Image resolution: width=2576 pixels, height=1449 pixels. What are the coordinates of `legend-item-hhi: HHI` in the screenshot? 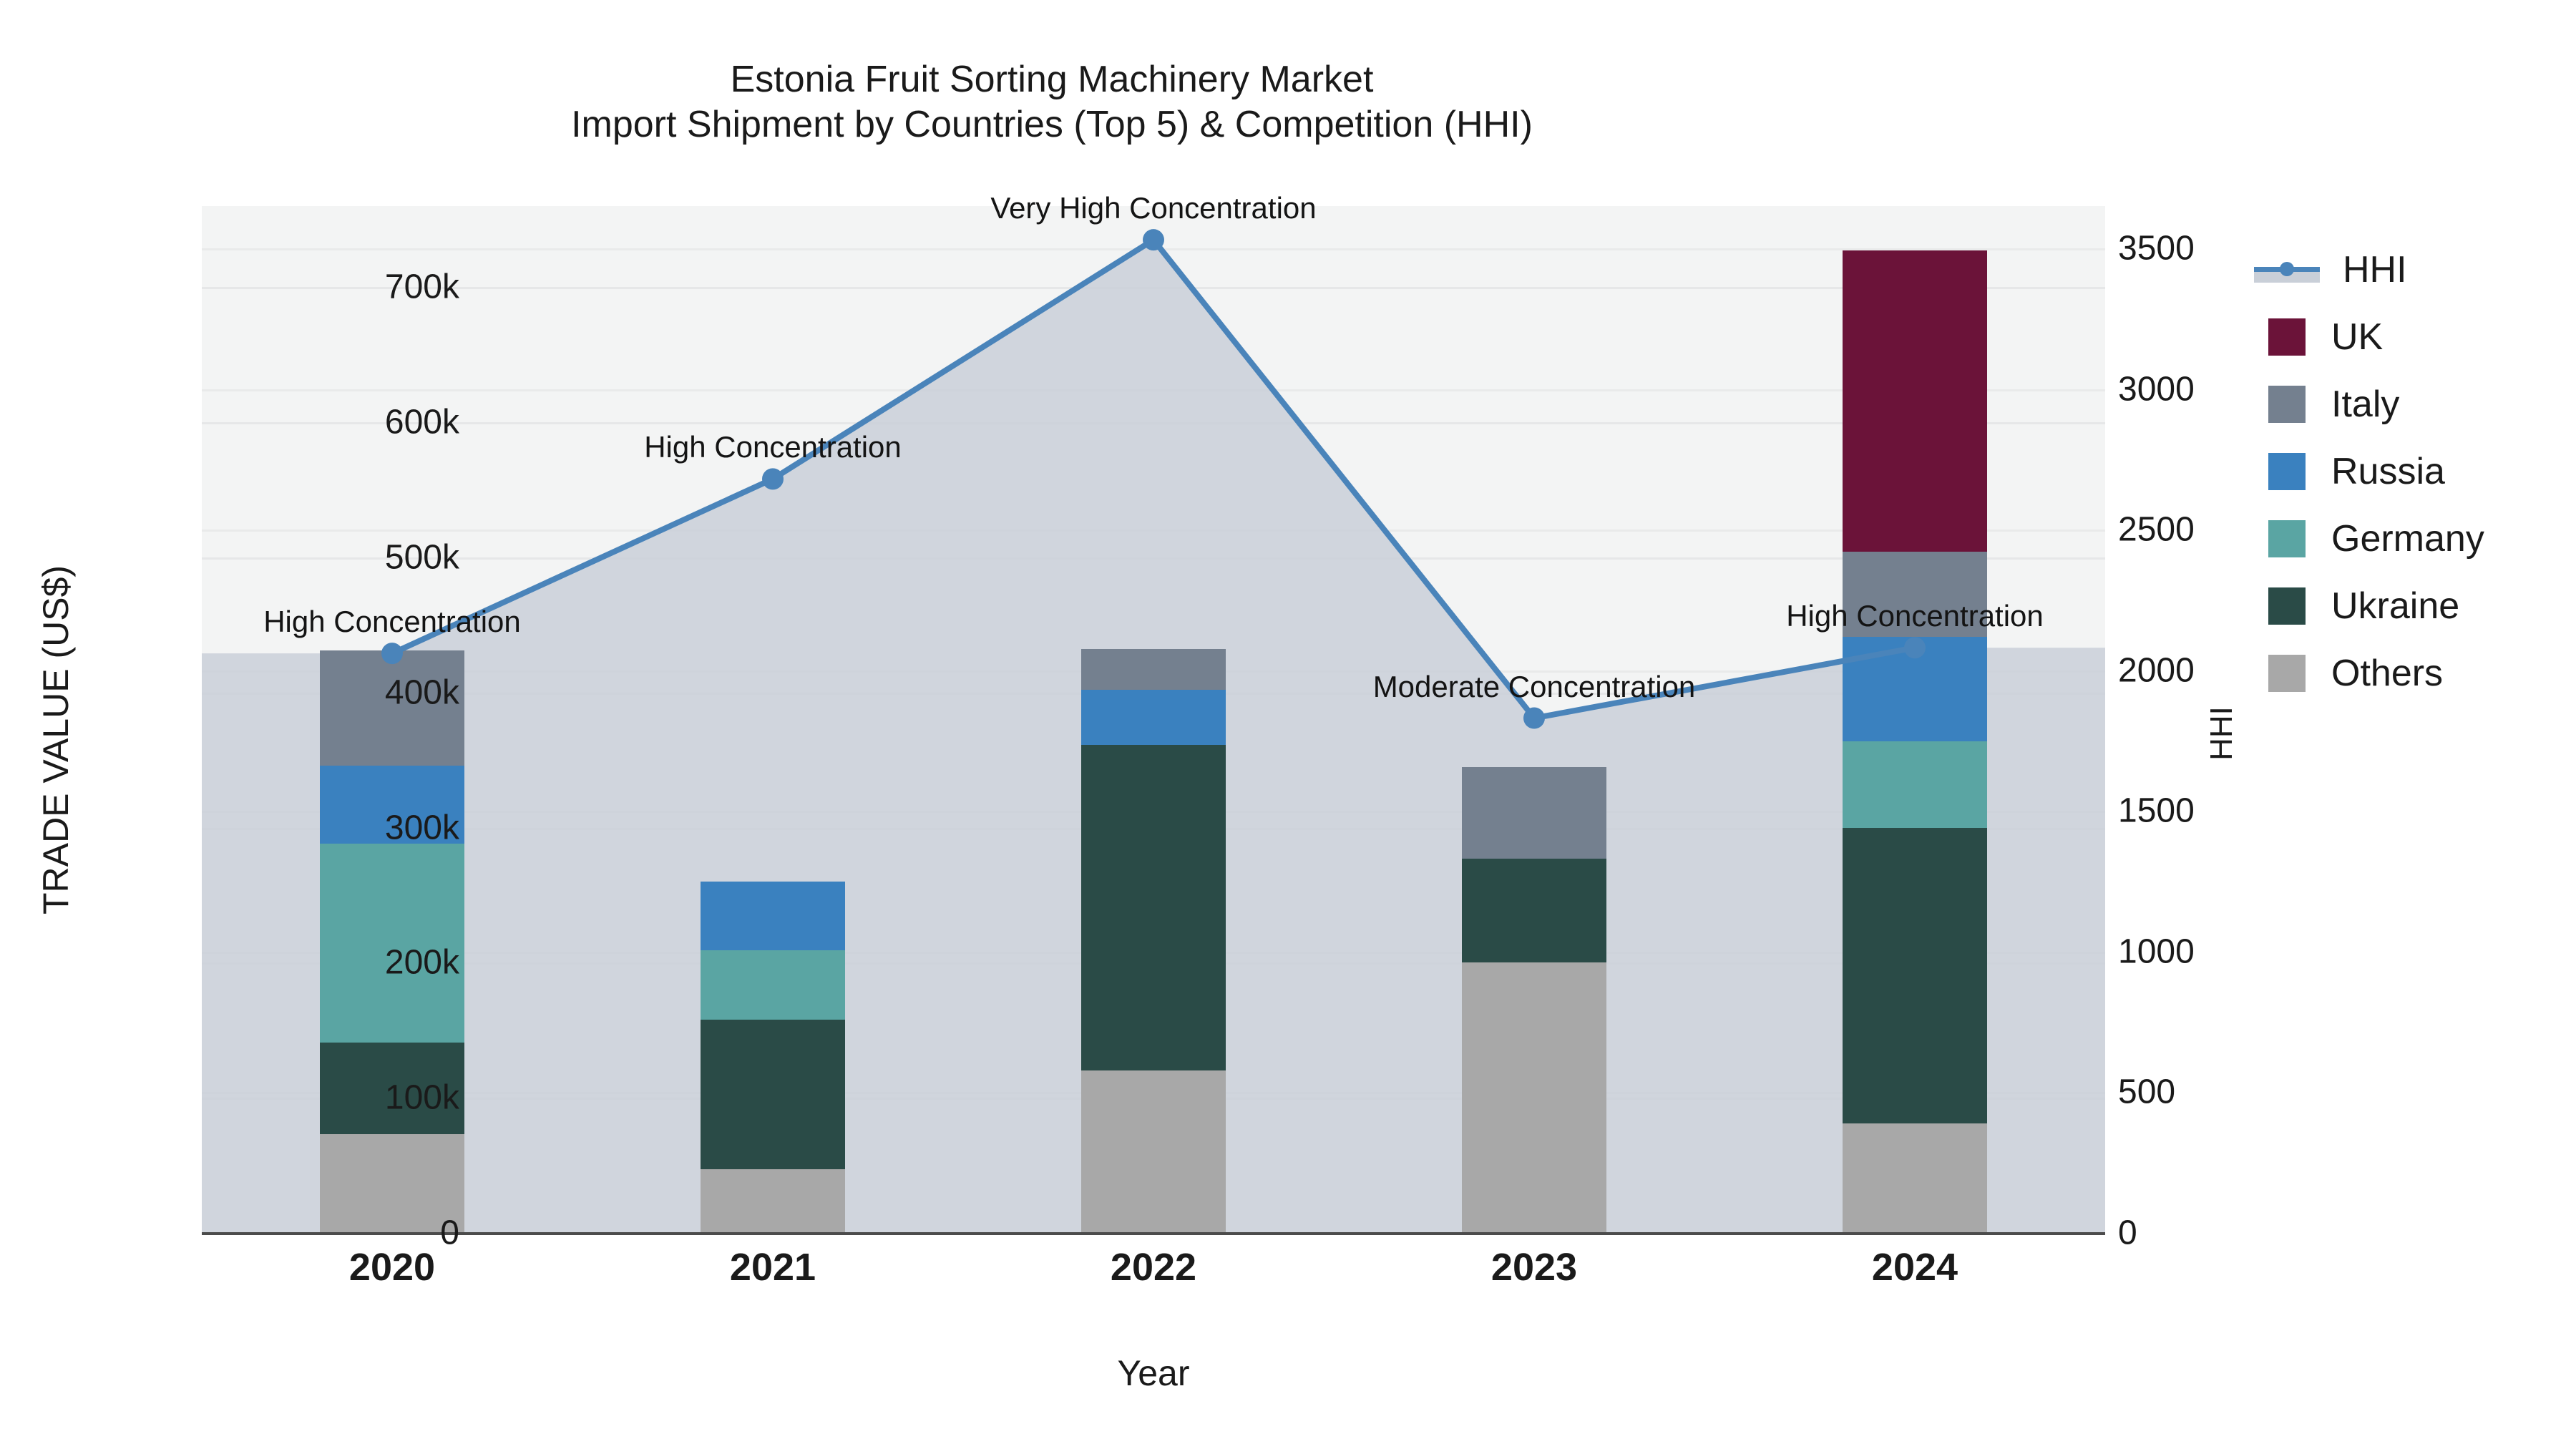 It's located at (2411, 269).